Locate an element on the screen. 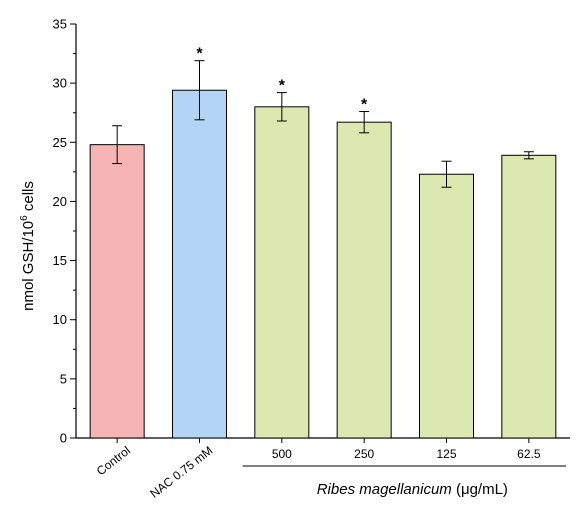 Image resolution: width=583 pixels, height=518 pixels. x-tick-label: 125 is located at coordinates (446, 454).